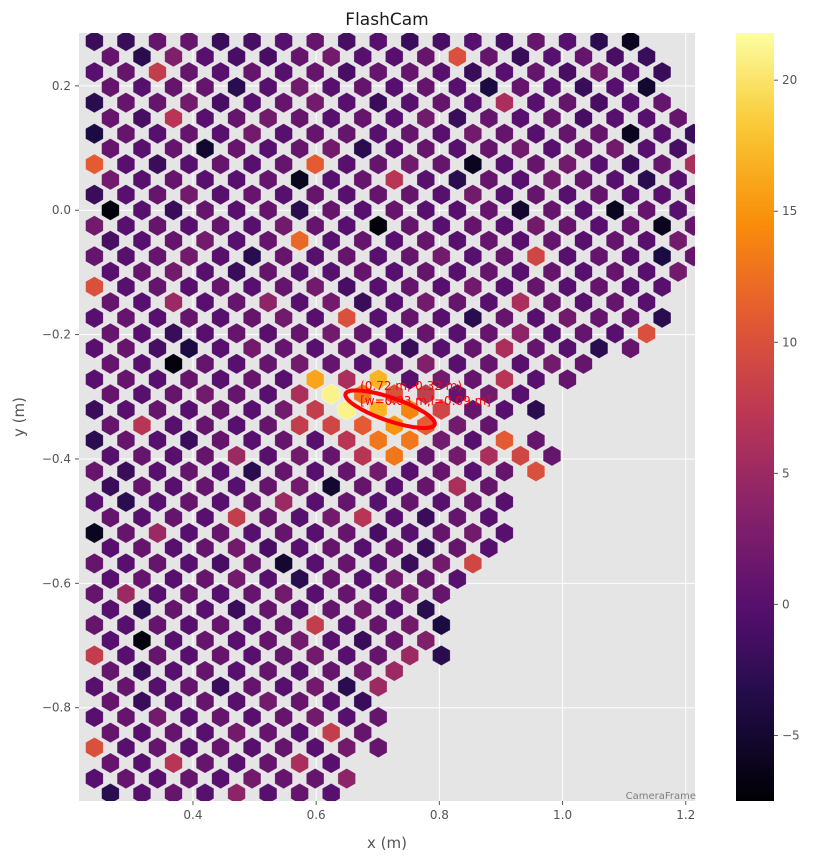 The height and width of the screenshot is (864, 814). Describe the element at coordinates (56, 583) in the screenshot. I see `y-tick-label: −0.6` at that location.